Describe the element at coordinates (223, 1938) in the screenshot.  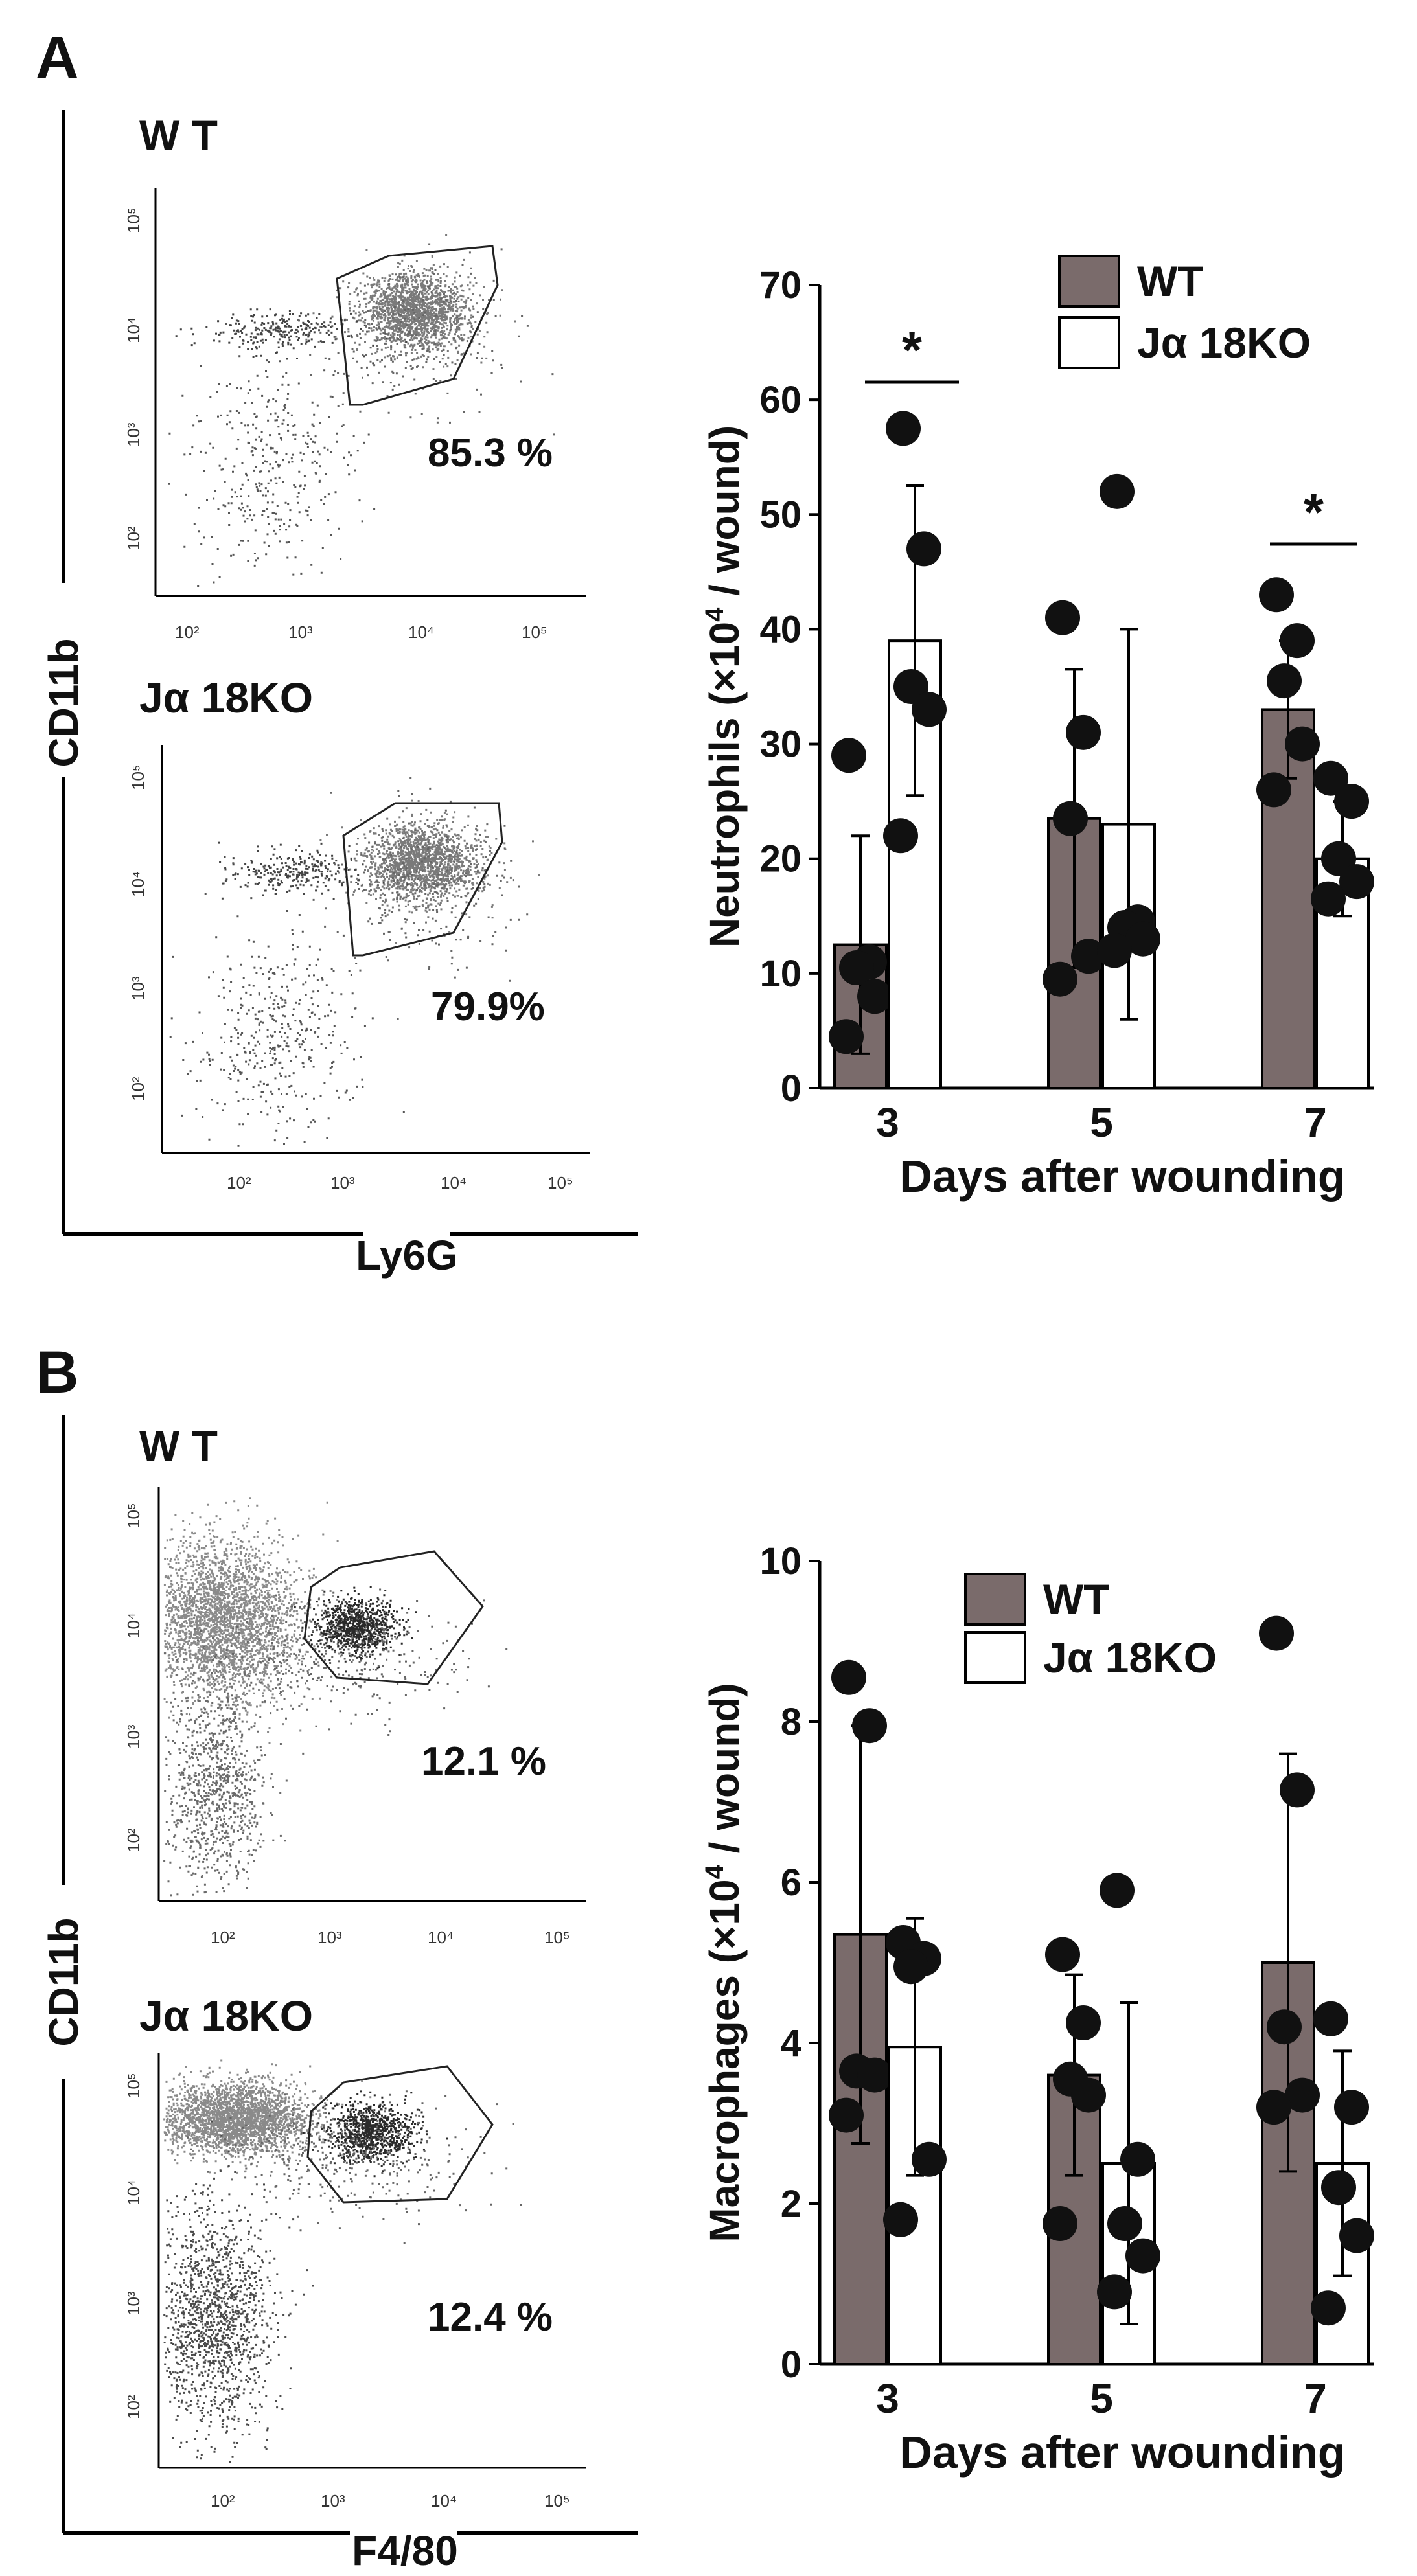
I see `flow-b-wt-xtick: 10²` at that location.